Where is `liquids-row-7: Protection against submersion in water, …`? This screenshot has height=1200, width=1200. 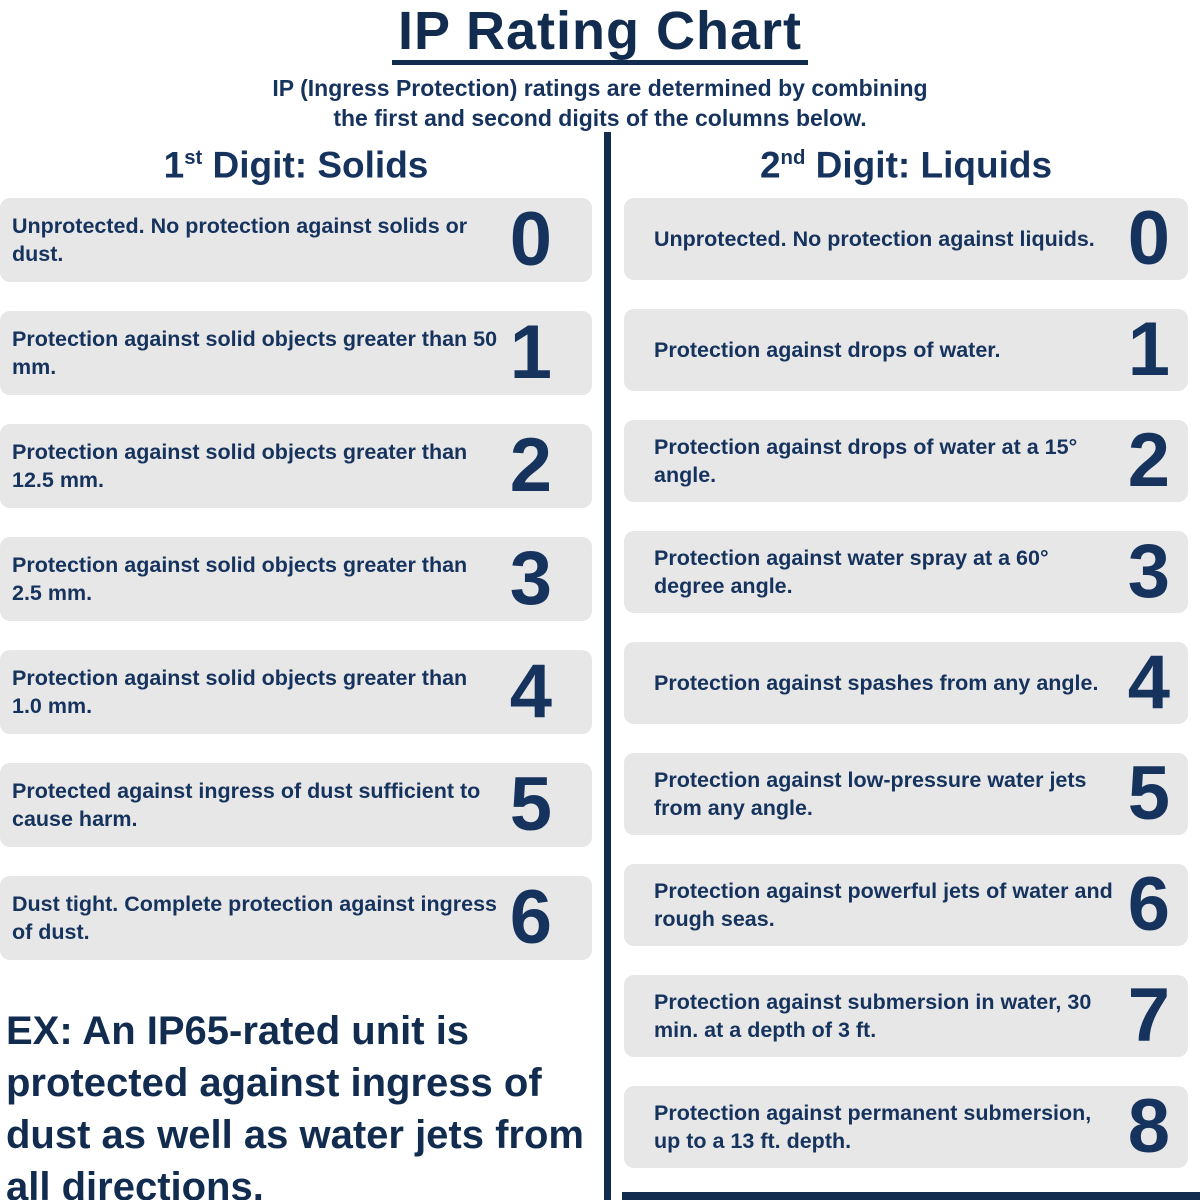 liquids-row-7: Protection against submersion in water, … is located at coordinates (906, 1016).